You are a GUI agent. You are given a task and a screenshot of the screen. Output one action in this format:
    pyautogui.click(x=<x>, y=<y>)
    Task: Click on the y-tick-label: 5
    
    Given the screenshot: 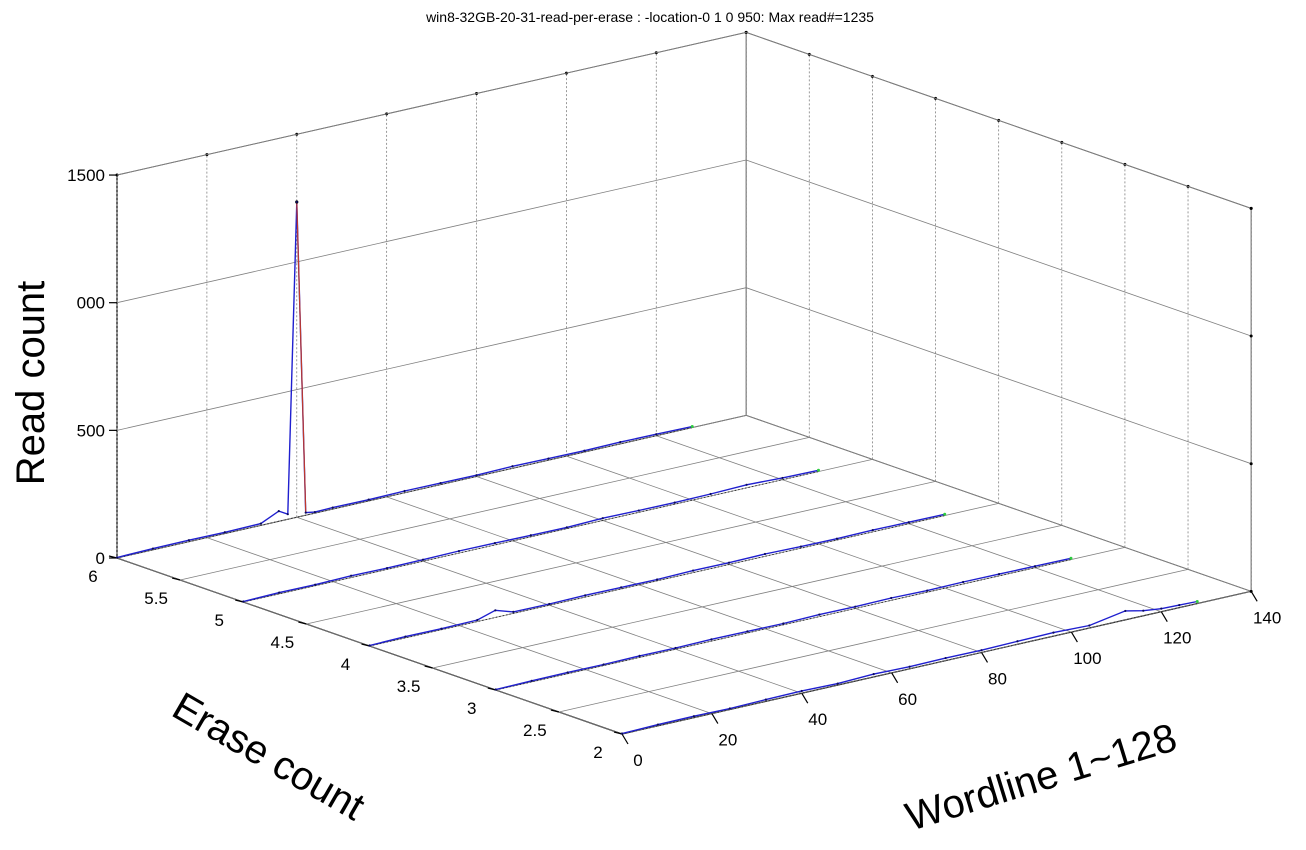 What is the action you would take?
    pyautogui.click(x=219, y=620)
    